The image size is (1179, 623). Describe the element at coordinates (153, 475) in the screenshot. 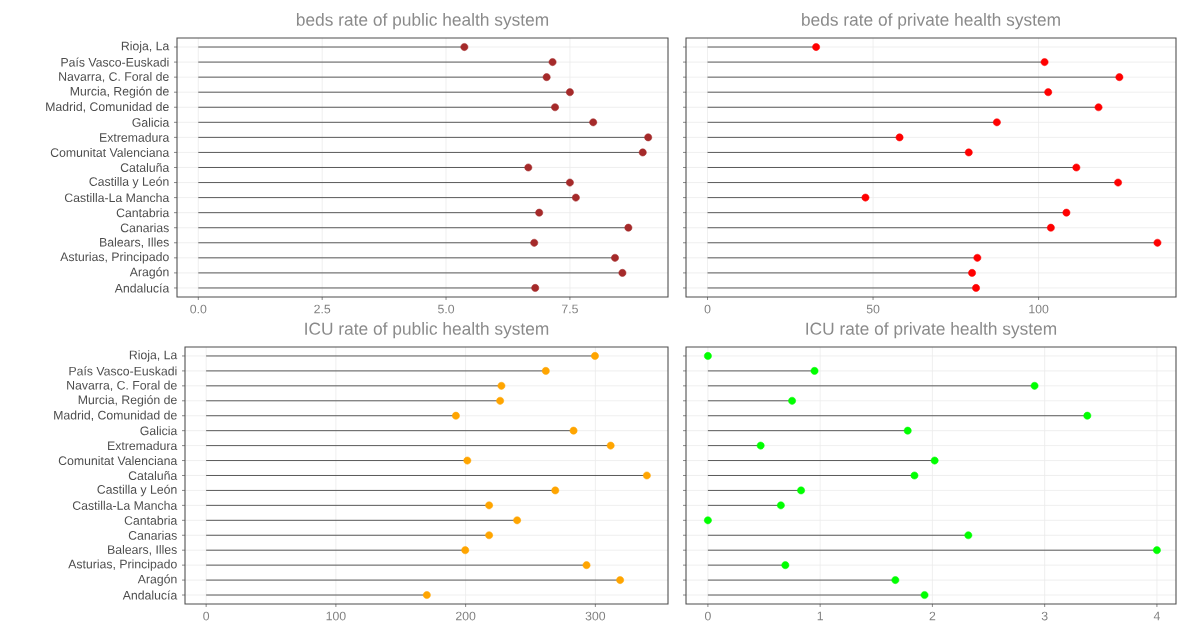

I see `y-tick-label: Cataluña` at that location.